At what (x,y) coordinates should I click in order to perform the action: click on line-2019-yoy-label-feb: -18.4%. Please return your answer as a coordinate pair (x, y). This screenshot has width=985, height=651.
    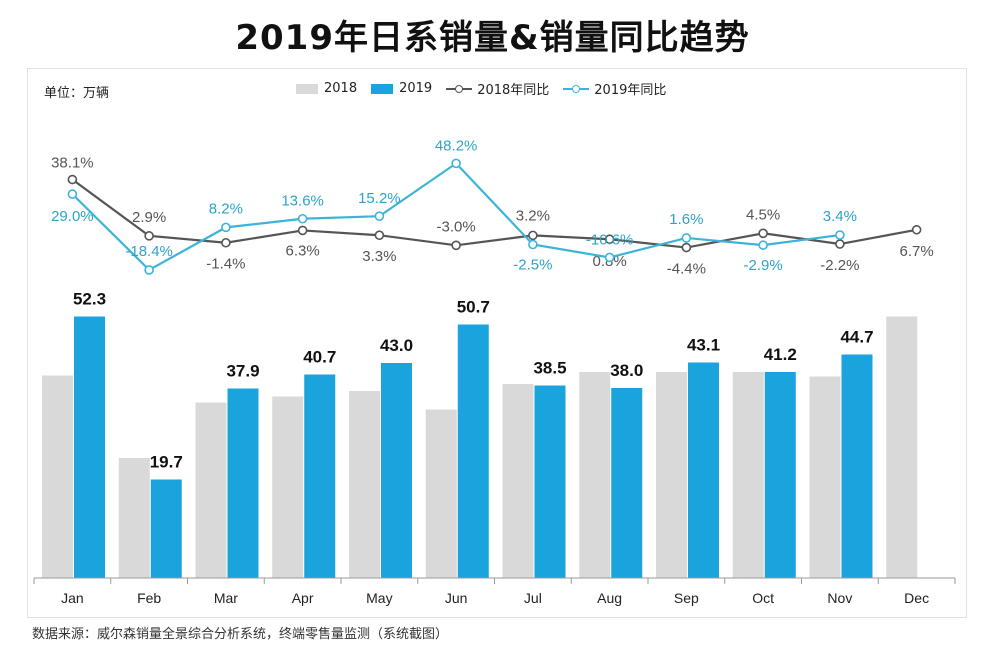
    Looking at the image, I should click on (149, 251).